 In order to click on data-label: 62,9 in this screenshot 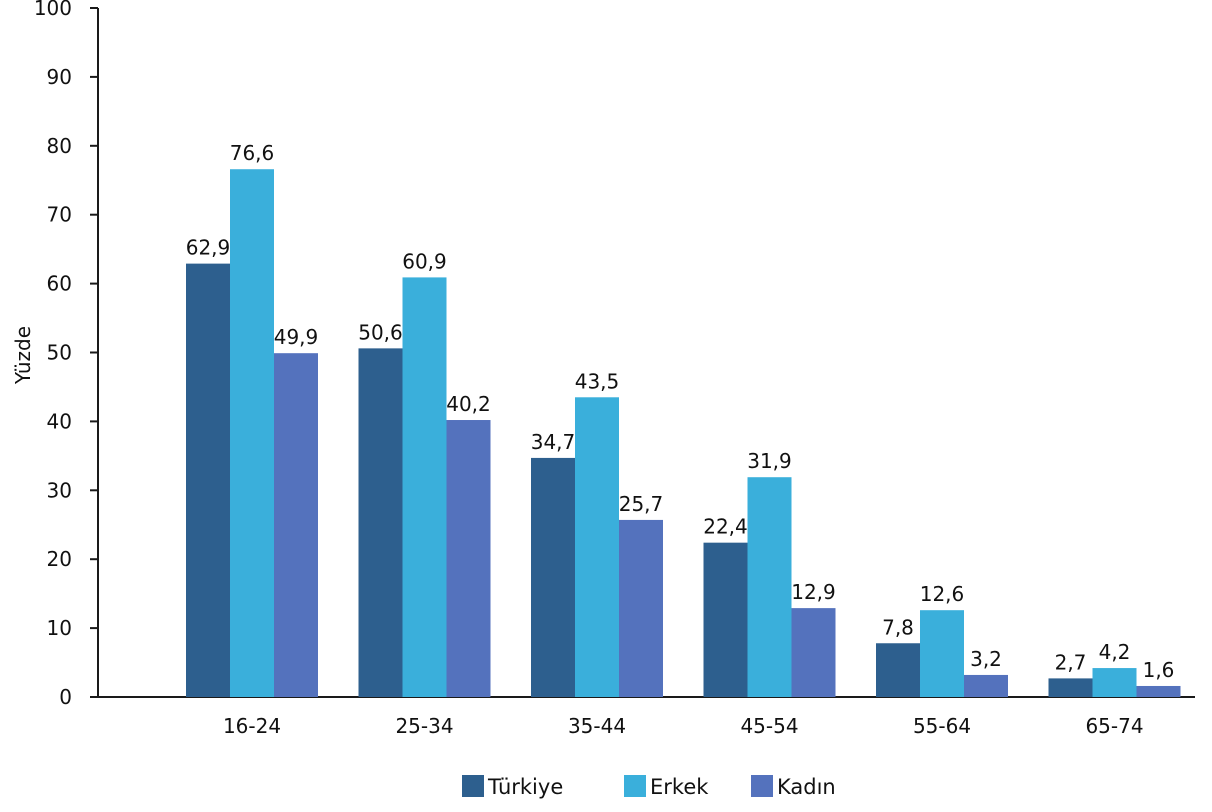, I will do `click(208, 248)`.